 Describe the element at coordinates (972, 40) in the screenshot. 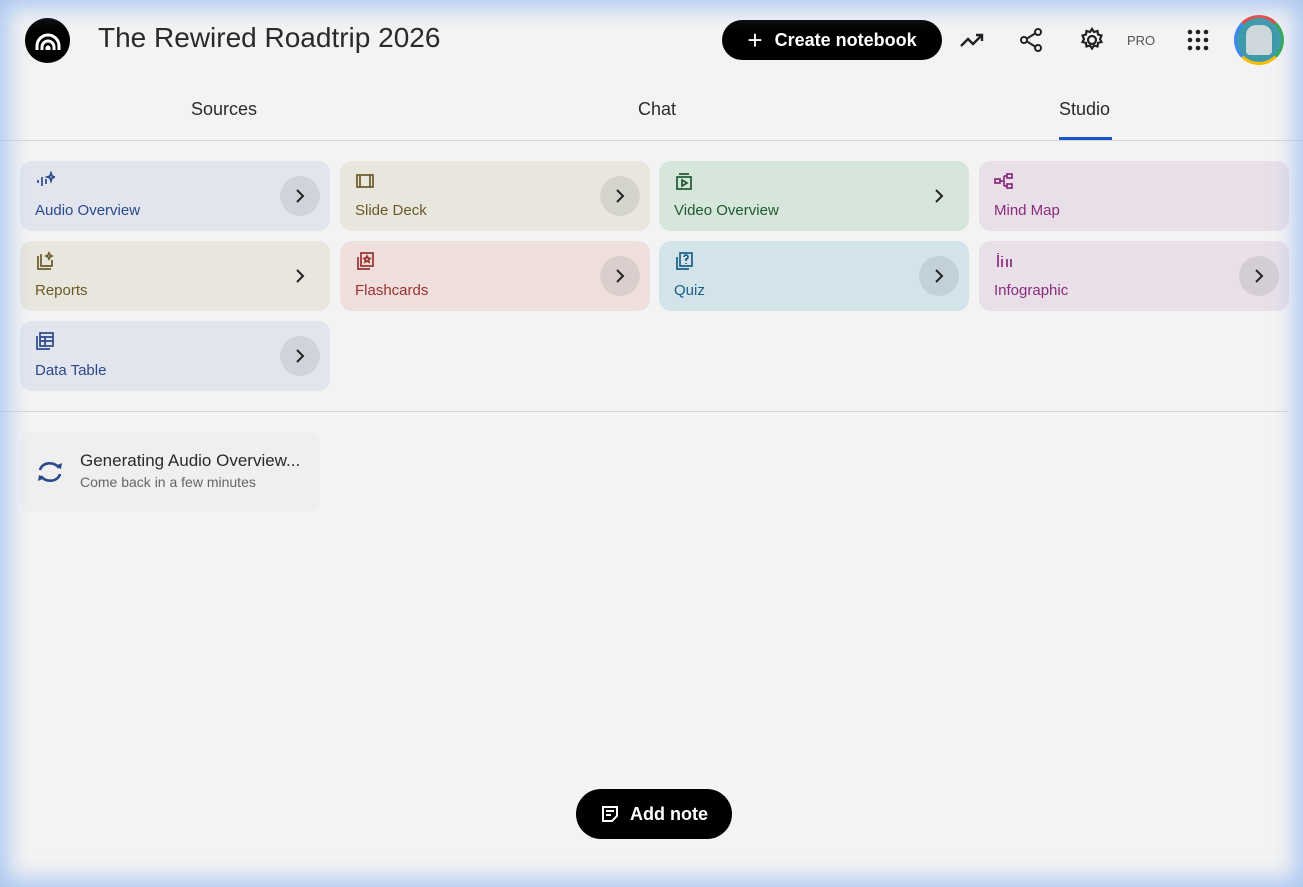

I see `analytics-trend-icon` at that location.